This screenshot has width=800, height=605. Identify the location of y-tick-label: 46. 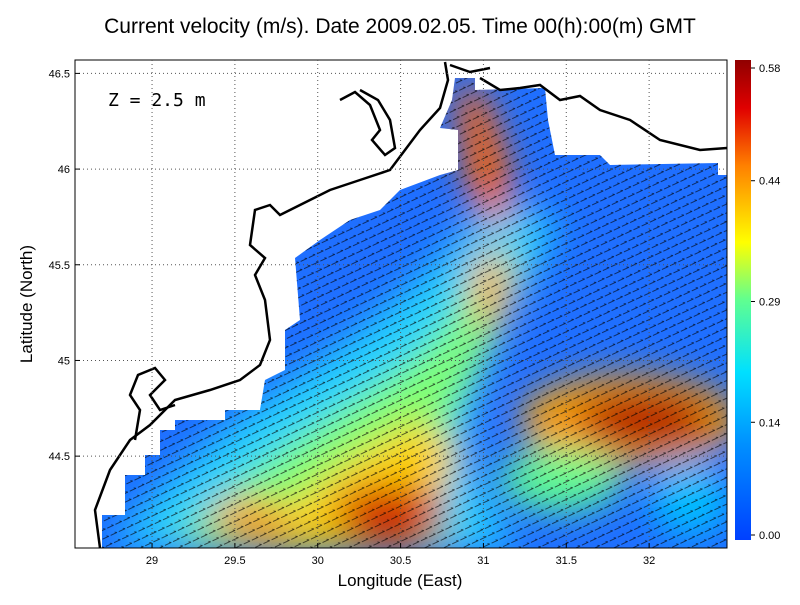
(64, 170).